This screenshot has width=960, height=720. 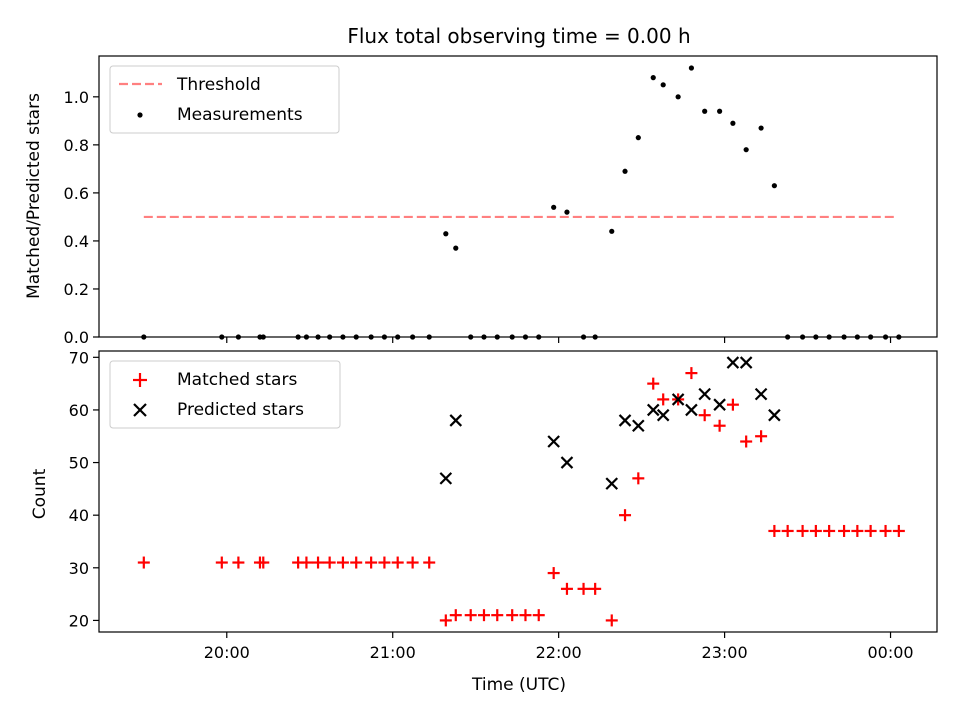 What do you see at coordinates (518, 685) in the screenshot?
I see `x-axis-label: Time (UTC)` at bounding box center [518, 685].